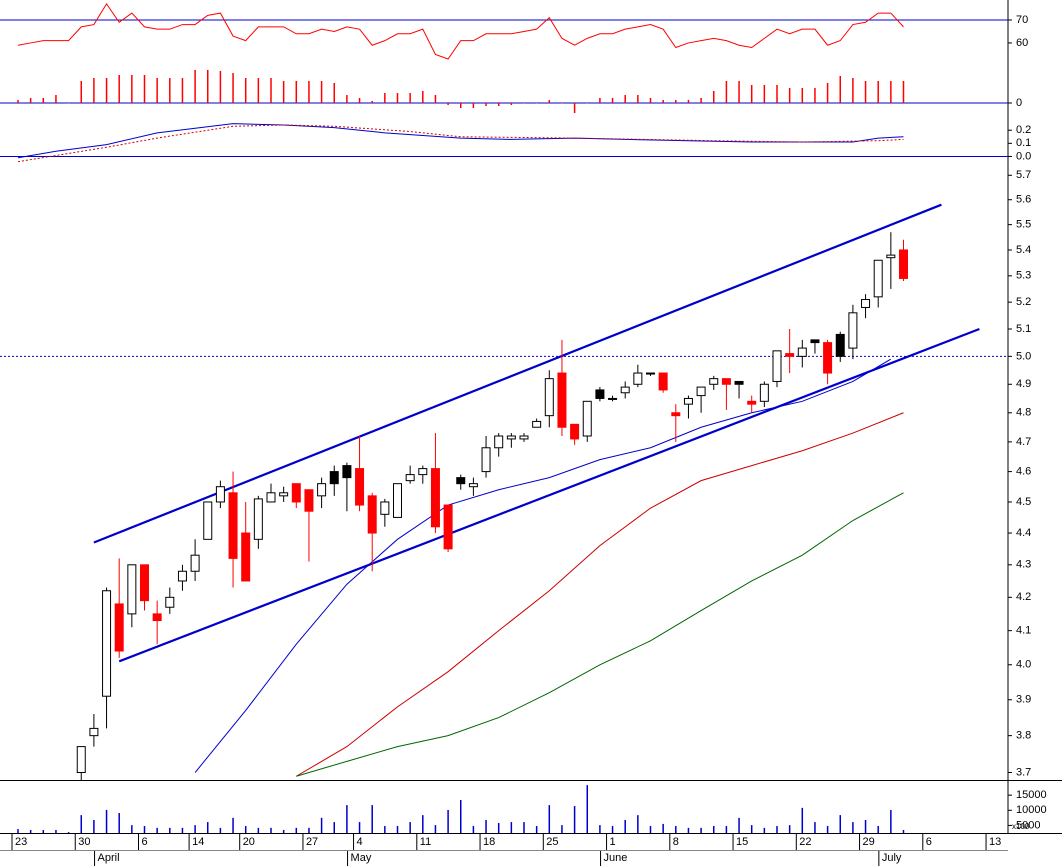 The height and width of the screenshot is (866, 1062). What do you see at coordinates (1023, 533) in the screenshot?
I see `y-tick-label: 4.4` at bounding box center [1023, 533].